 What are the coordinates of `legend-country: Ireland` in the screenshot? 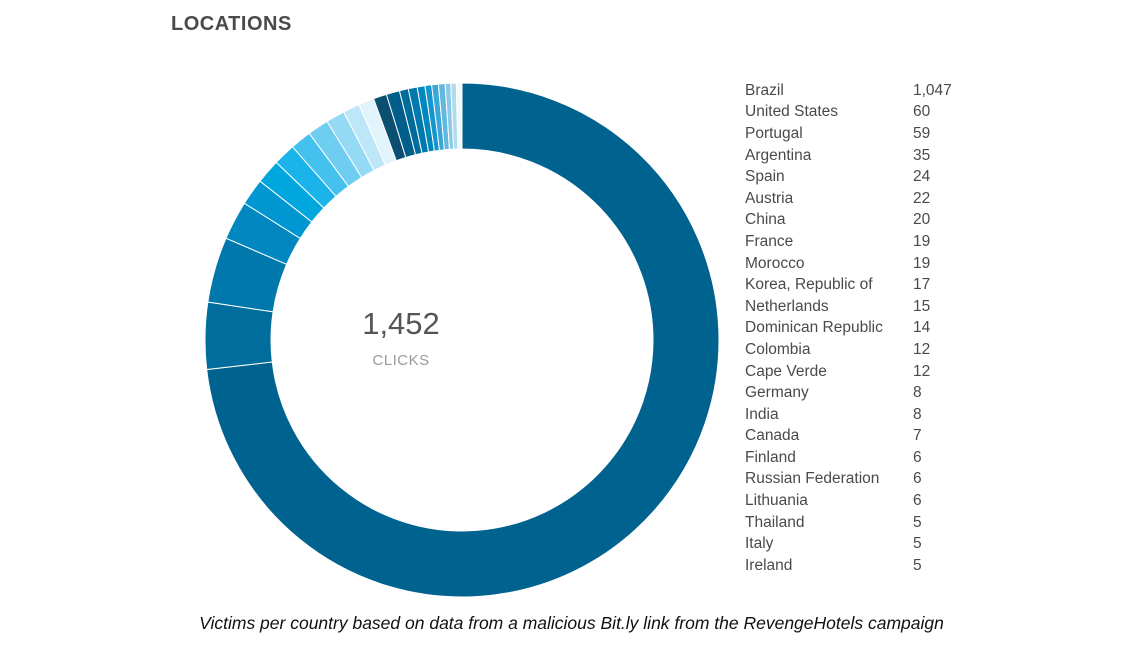 It's located at (769, 565).